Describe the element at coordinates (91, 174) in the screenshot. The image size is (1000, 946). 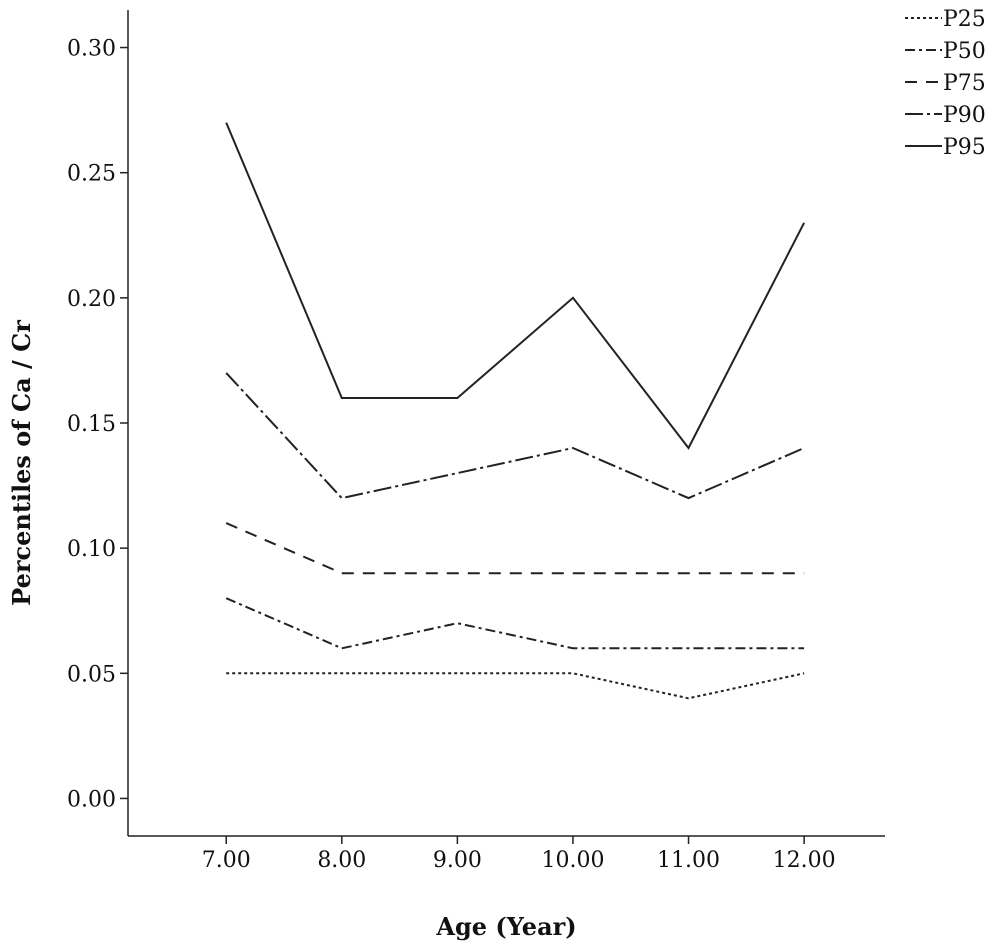
I see `y-tick-label: 0.25` at that location.